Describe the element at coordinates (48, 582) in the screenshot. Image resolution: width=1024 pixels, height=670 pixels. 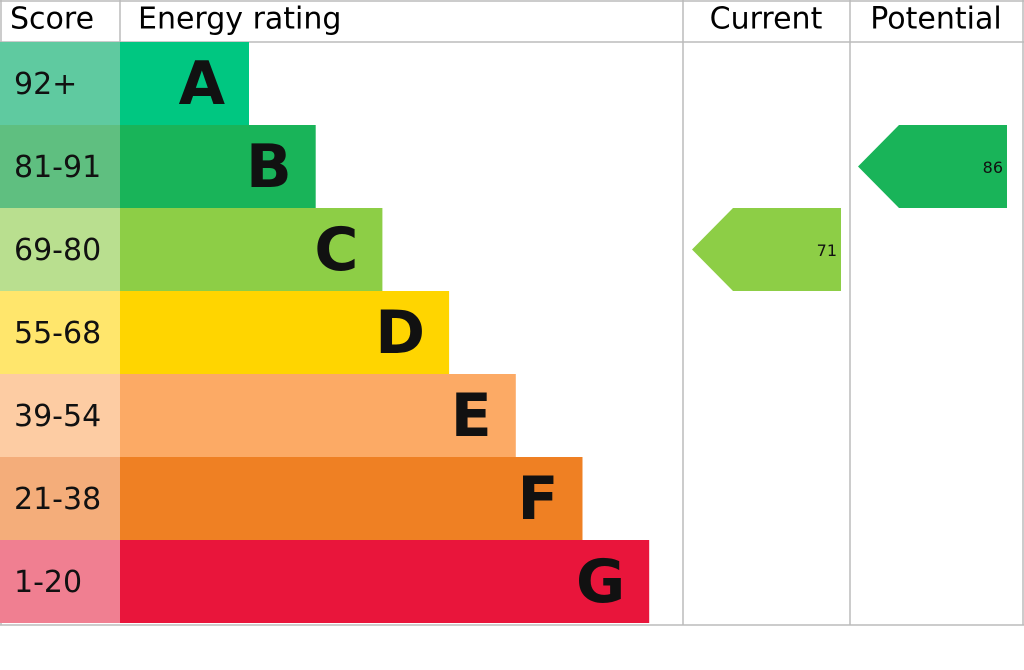
I see `score-label: 1-20` at that location.